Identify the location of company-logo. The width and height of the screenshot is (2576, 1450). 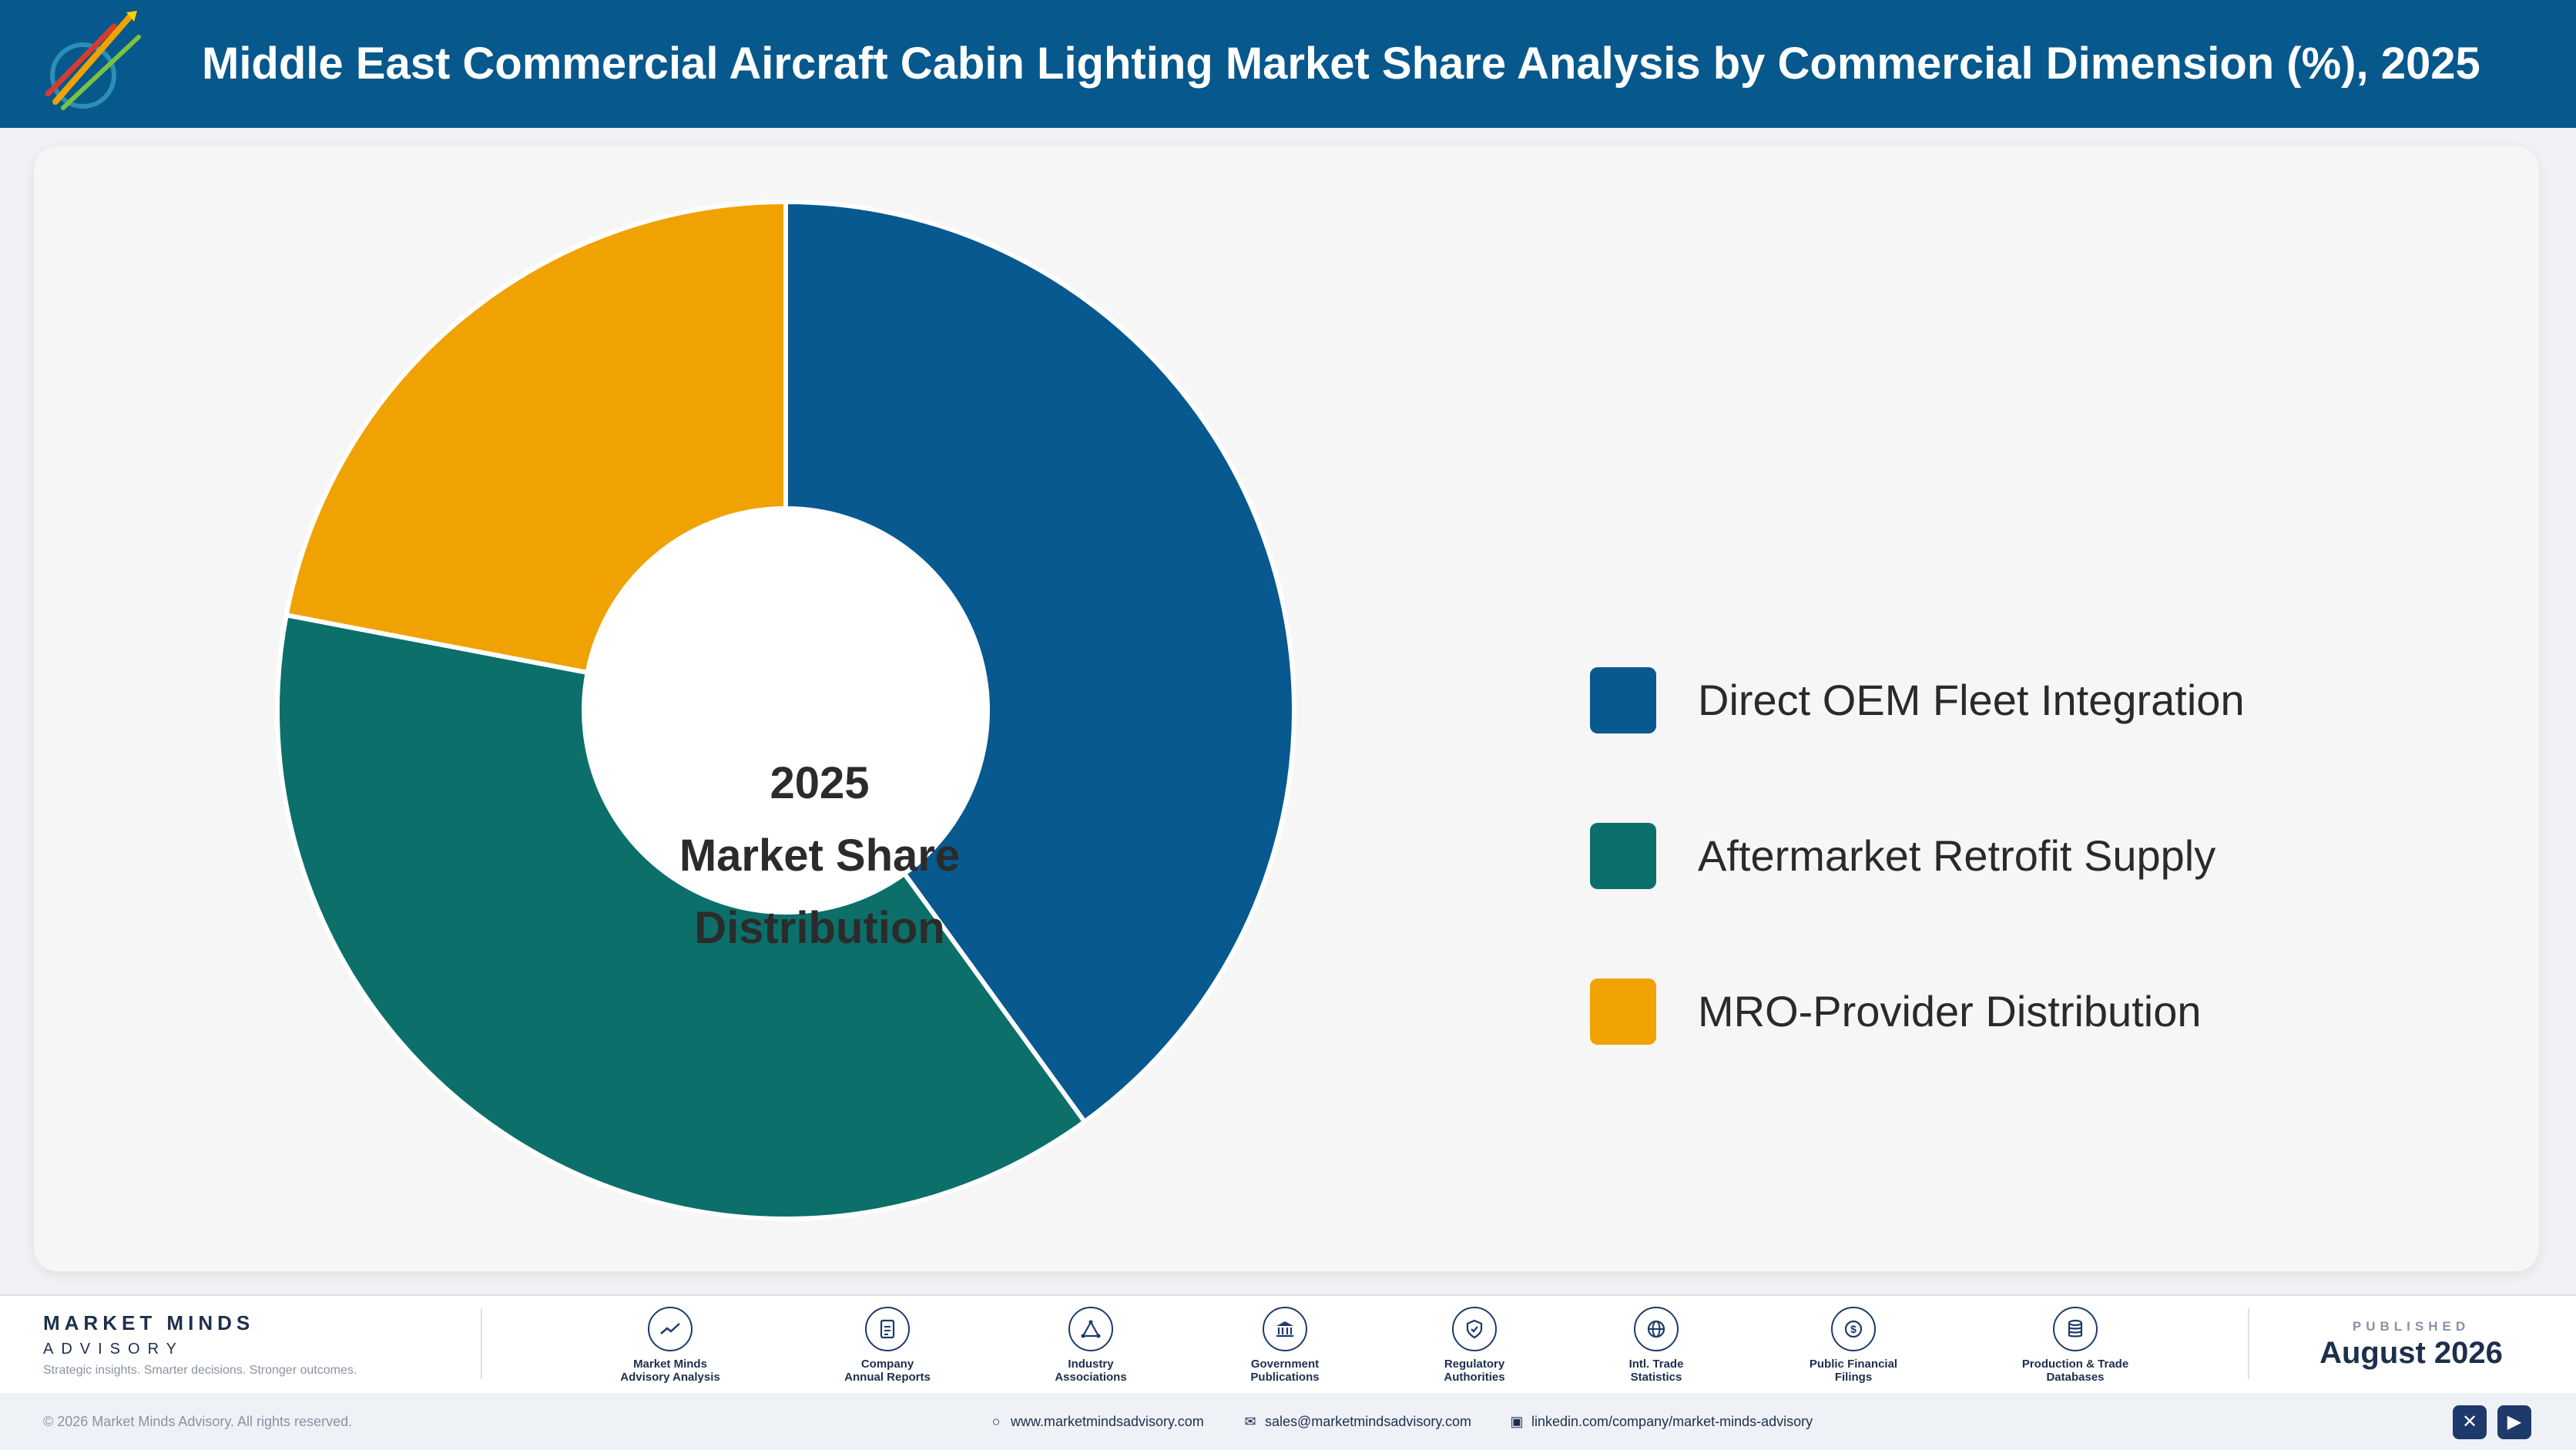
(93, 60).